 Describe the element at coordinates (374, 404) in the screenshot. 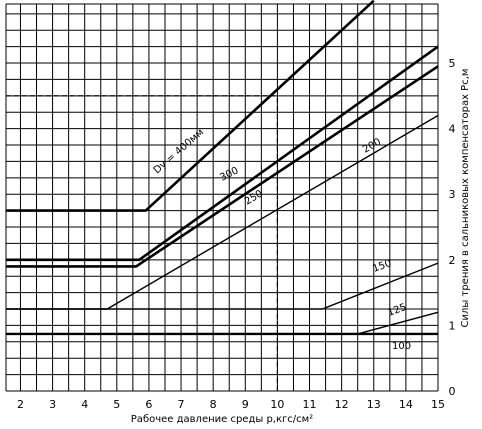

I see `x-tick-label: 13` at that location.